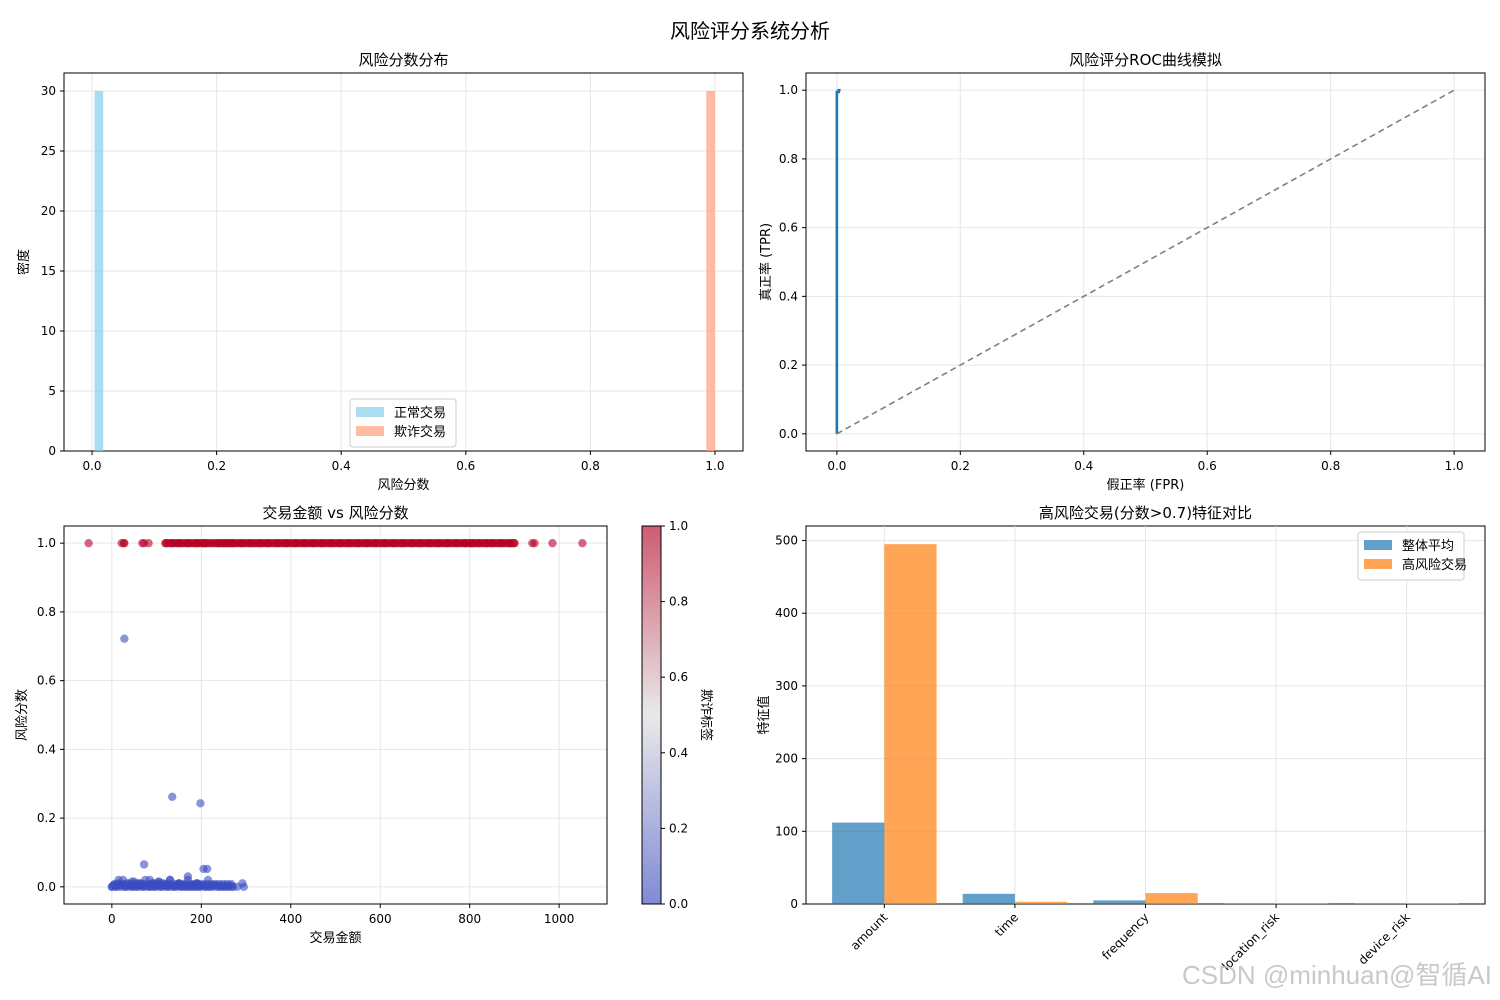 The width and height of the screenshot is (1500, 1000). Describe the element at coordinates (335, 513) in the screenshot. I see `chart-title: 交易金额 vs 风险分数` at that location.